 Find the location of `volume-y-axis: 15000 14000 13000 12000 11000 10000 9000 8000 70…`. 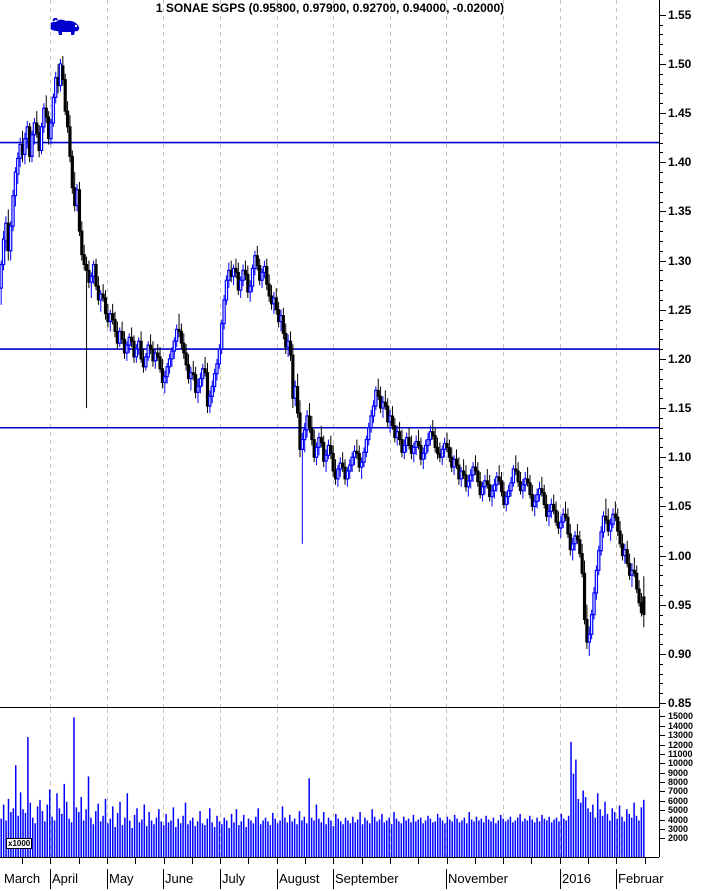

volume-y-axis: 15000 14000 13000 12000 11000 10000 9000 8000 70… is located at coordinates (680, 783).